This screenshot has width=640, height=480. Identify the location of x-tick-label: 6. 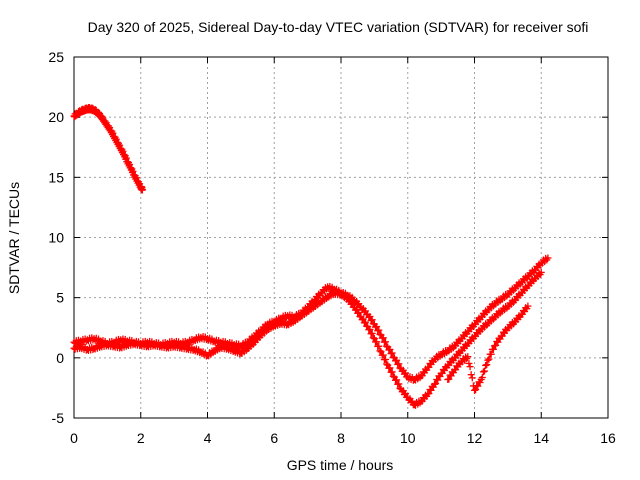
(274, 438).